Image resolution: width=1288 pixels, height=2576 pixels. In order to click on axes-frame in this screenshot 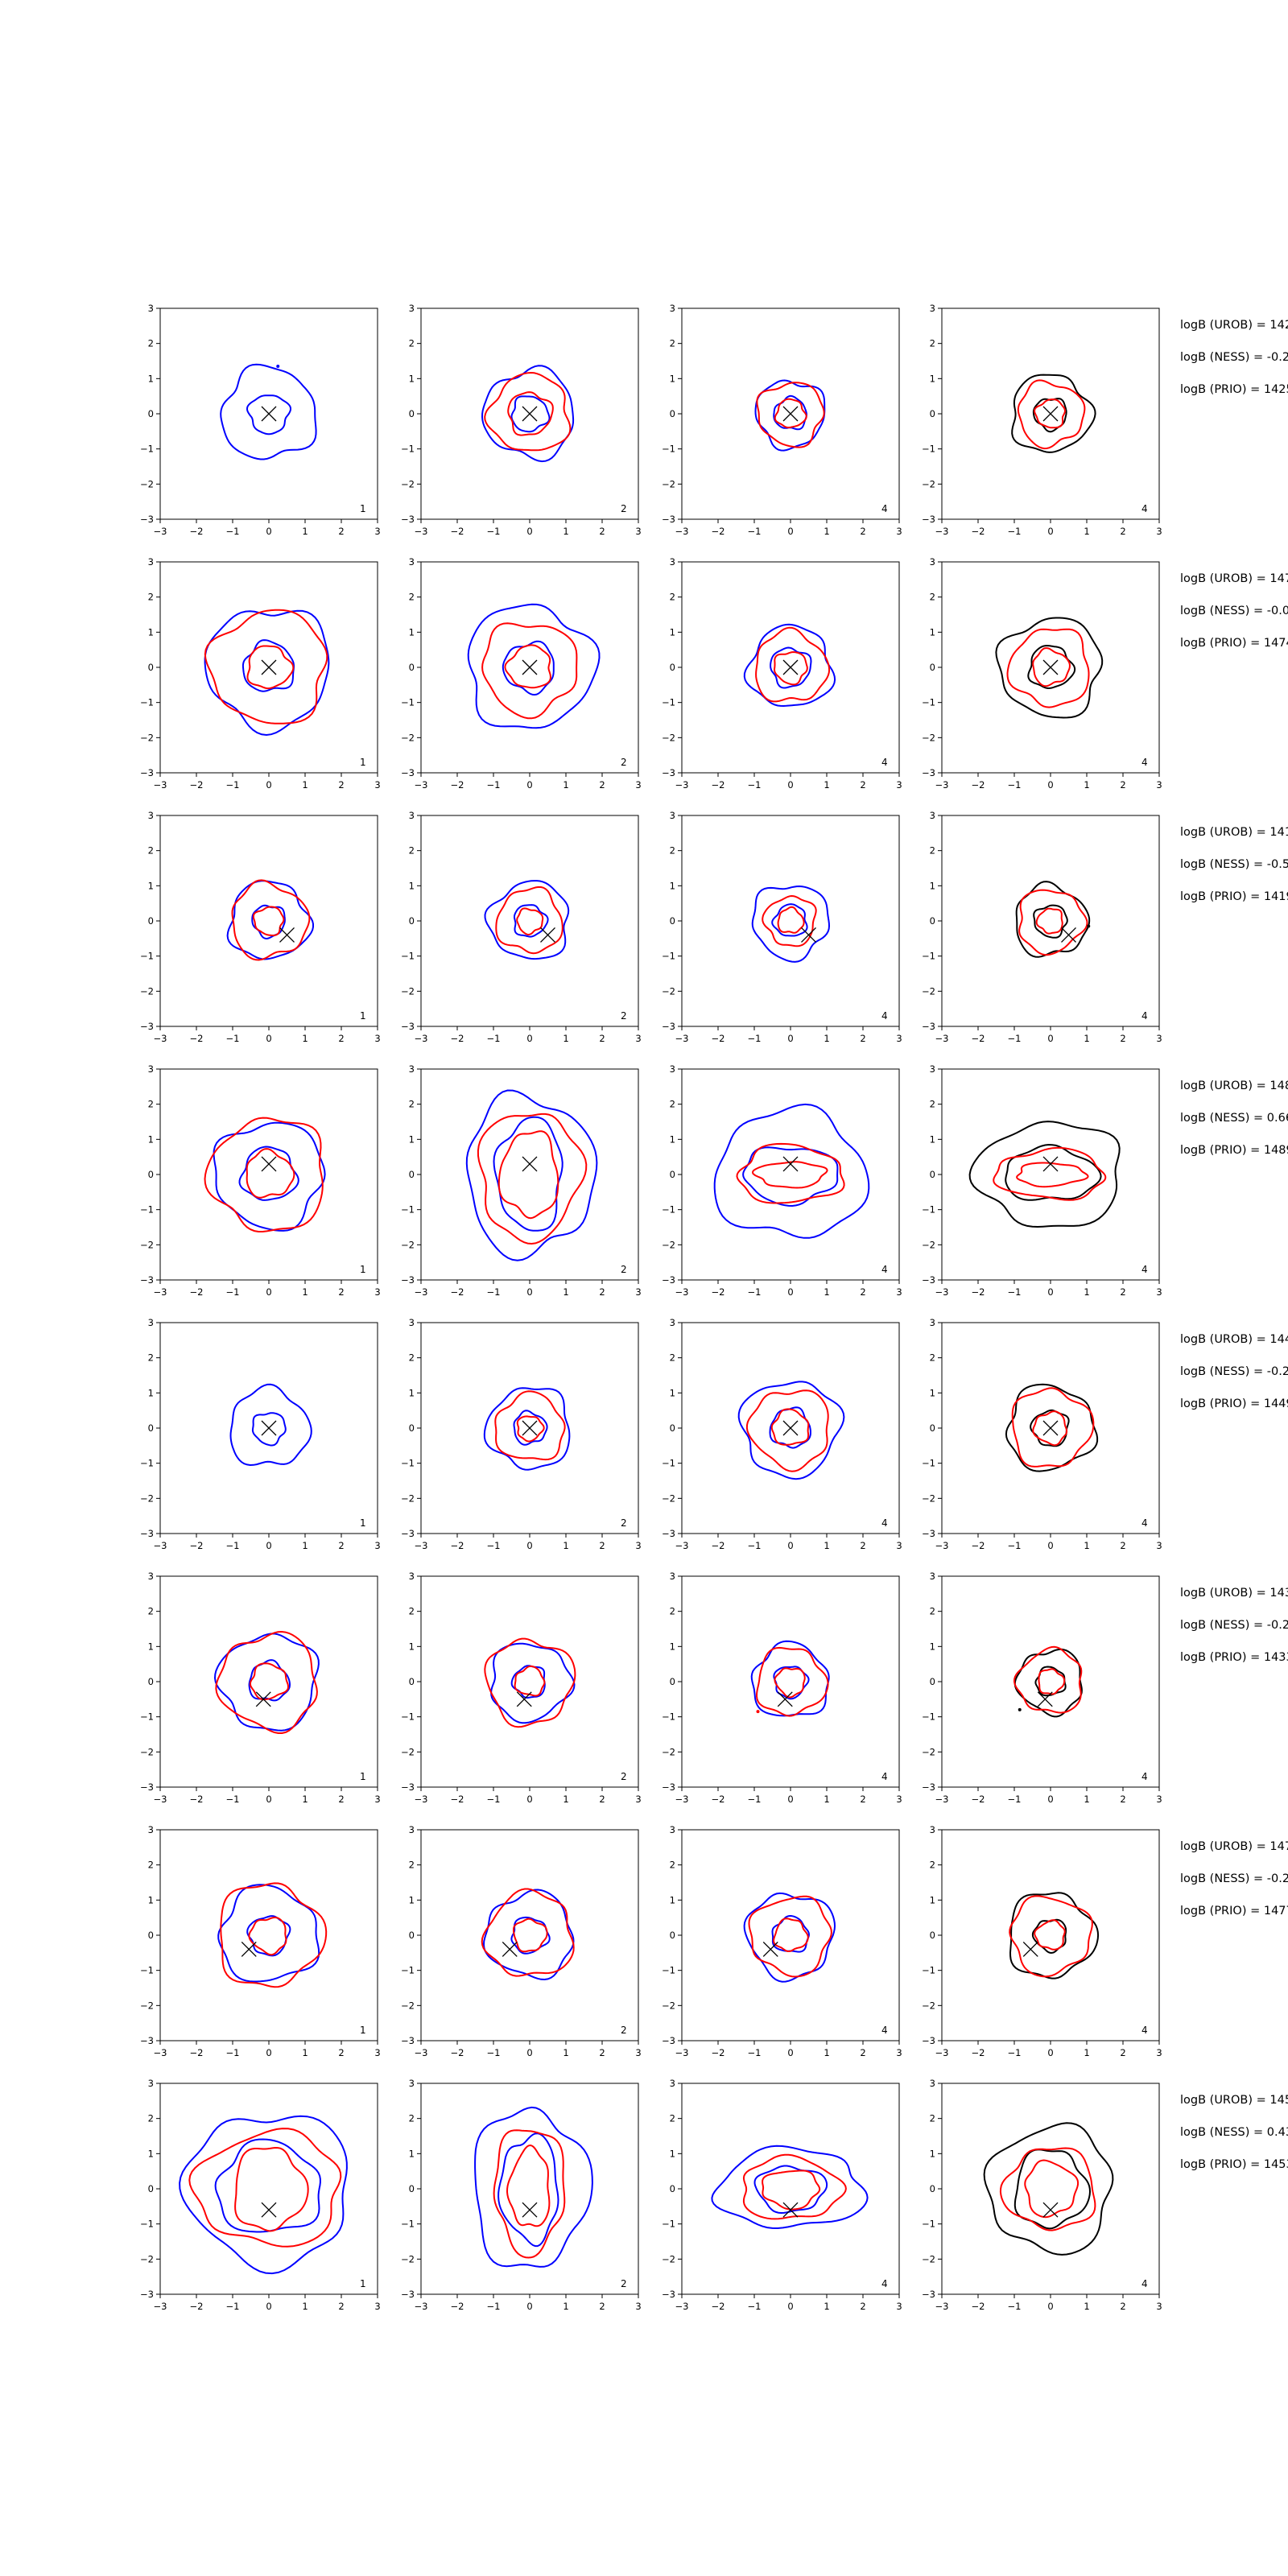, I will do `click(1050, 1935)`.